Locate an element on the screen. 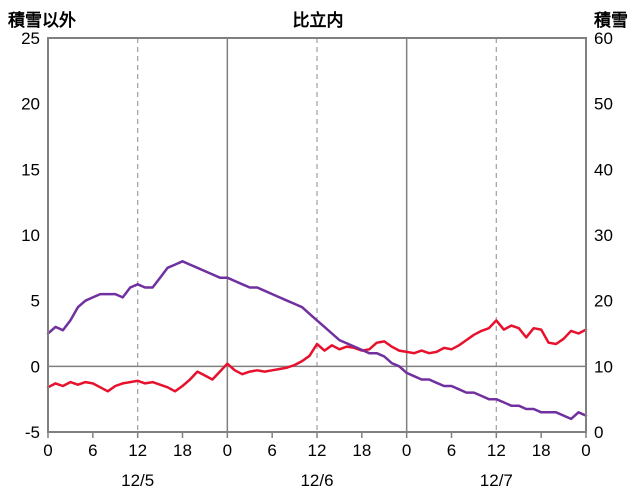 The width and height of the screenshot is (636, 501). right-axis-tick-label: 20 is located at coordinates (603, 301).